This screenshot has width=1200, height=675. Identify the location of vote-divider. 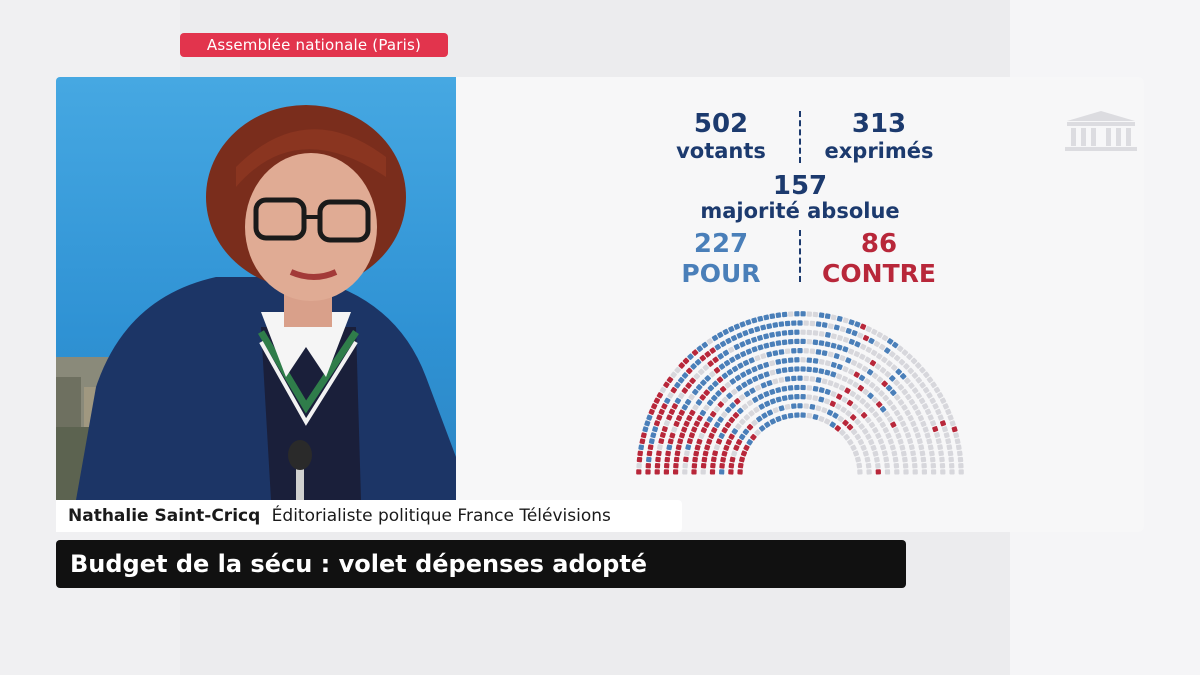
(800, 256).